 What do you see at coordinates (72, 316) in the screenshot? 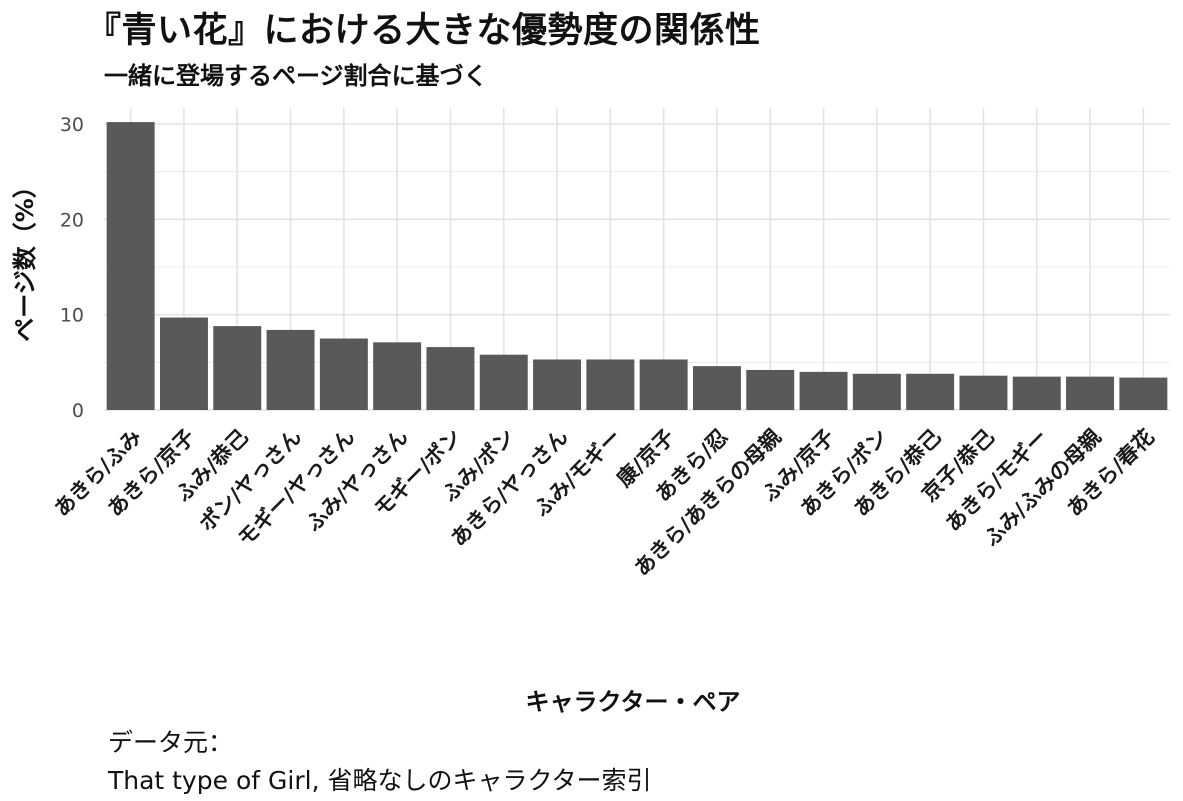
I see `y-tick-label: 10` at bounding box center [72, 316].